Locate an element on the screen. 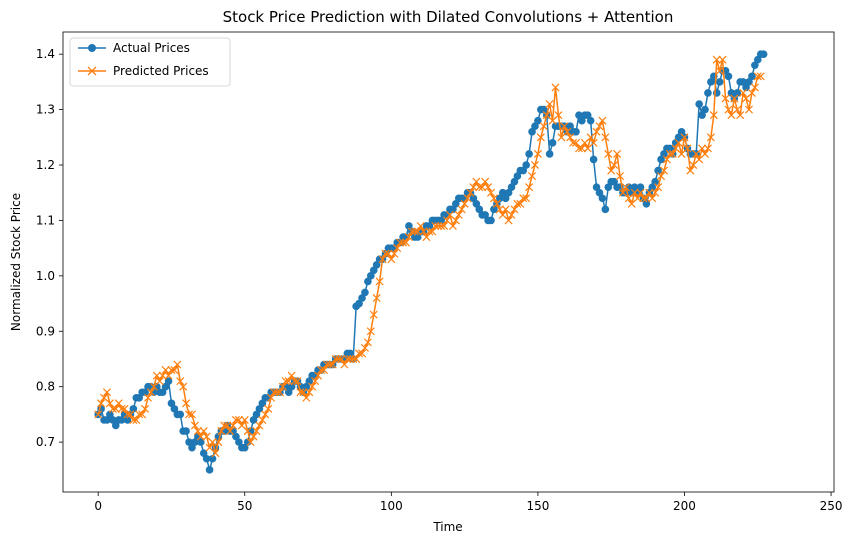 This screenshot has height=545, width=856. x-tick-label: 0 is located at coordinates (98, 506).